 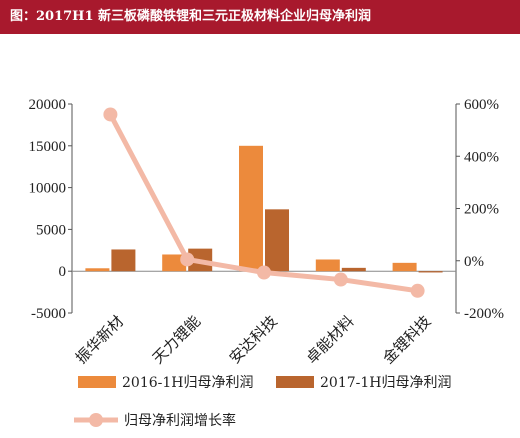 I want to click on left-tick-label: 20000, so click(x=48, y=105).